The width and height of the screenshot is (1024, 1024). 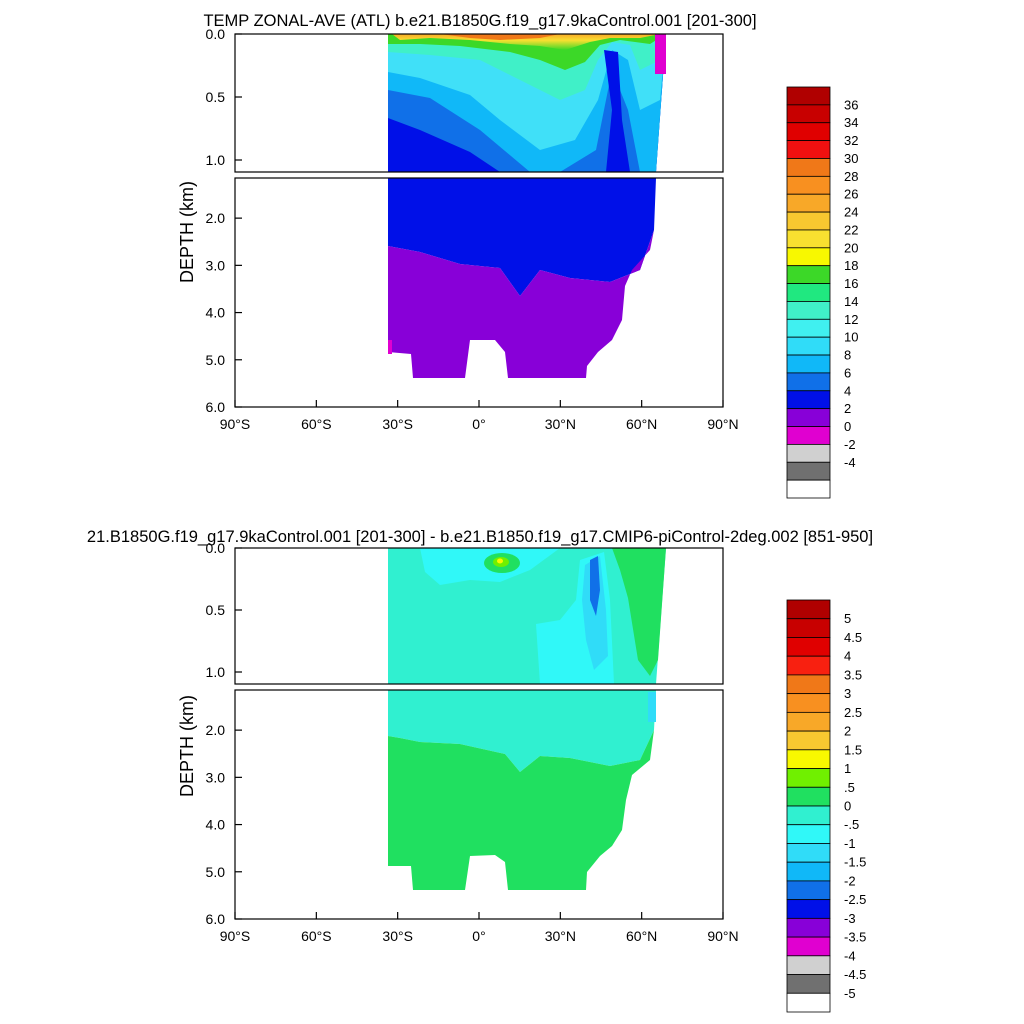 I want to click on p1-xtick-label: 30°N, so click(x=560, y=424).